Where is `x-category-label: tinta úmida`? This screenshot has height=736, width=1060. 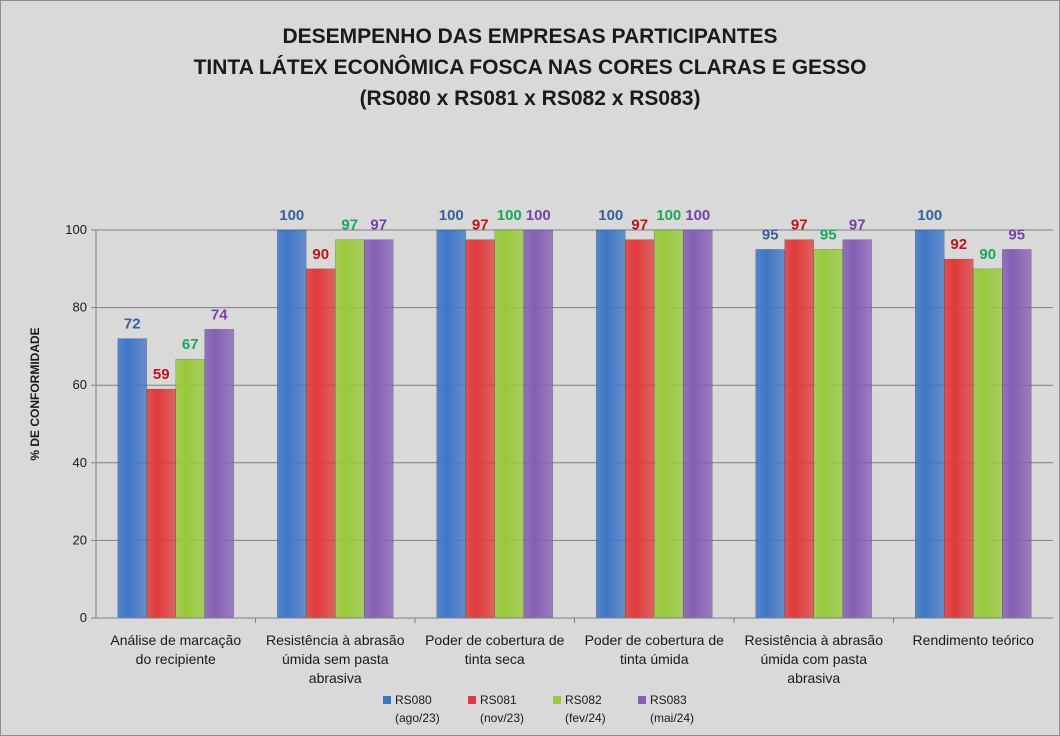
x-category-label: tinta úmida is located at coordinates (654, 659).